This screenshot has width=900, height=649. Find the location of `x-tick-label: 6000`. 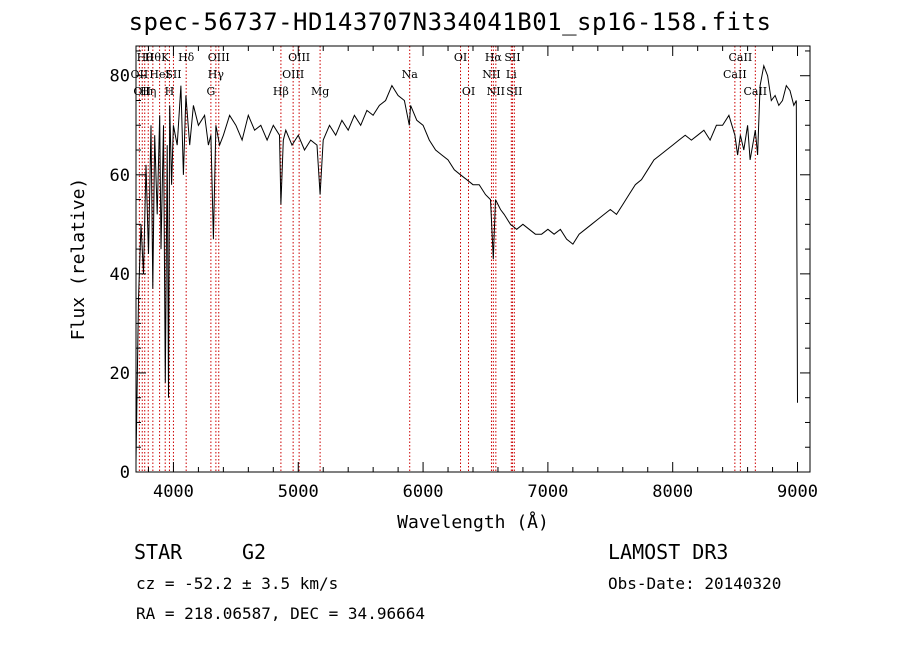

x-tick-label: 6000 is located at coordinates (423, 492).